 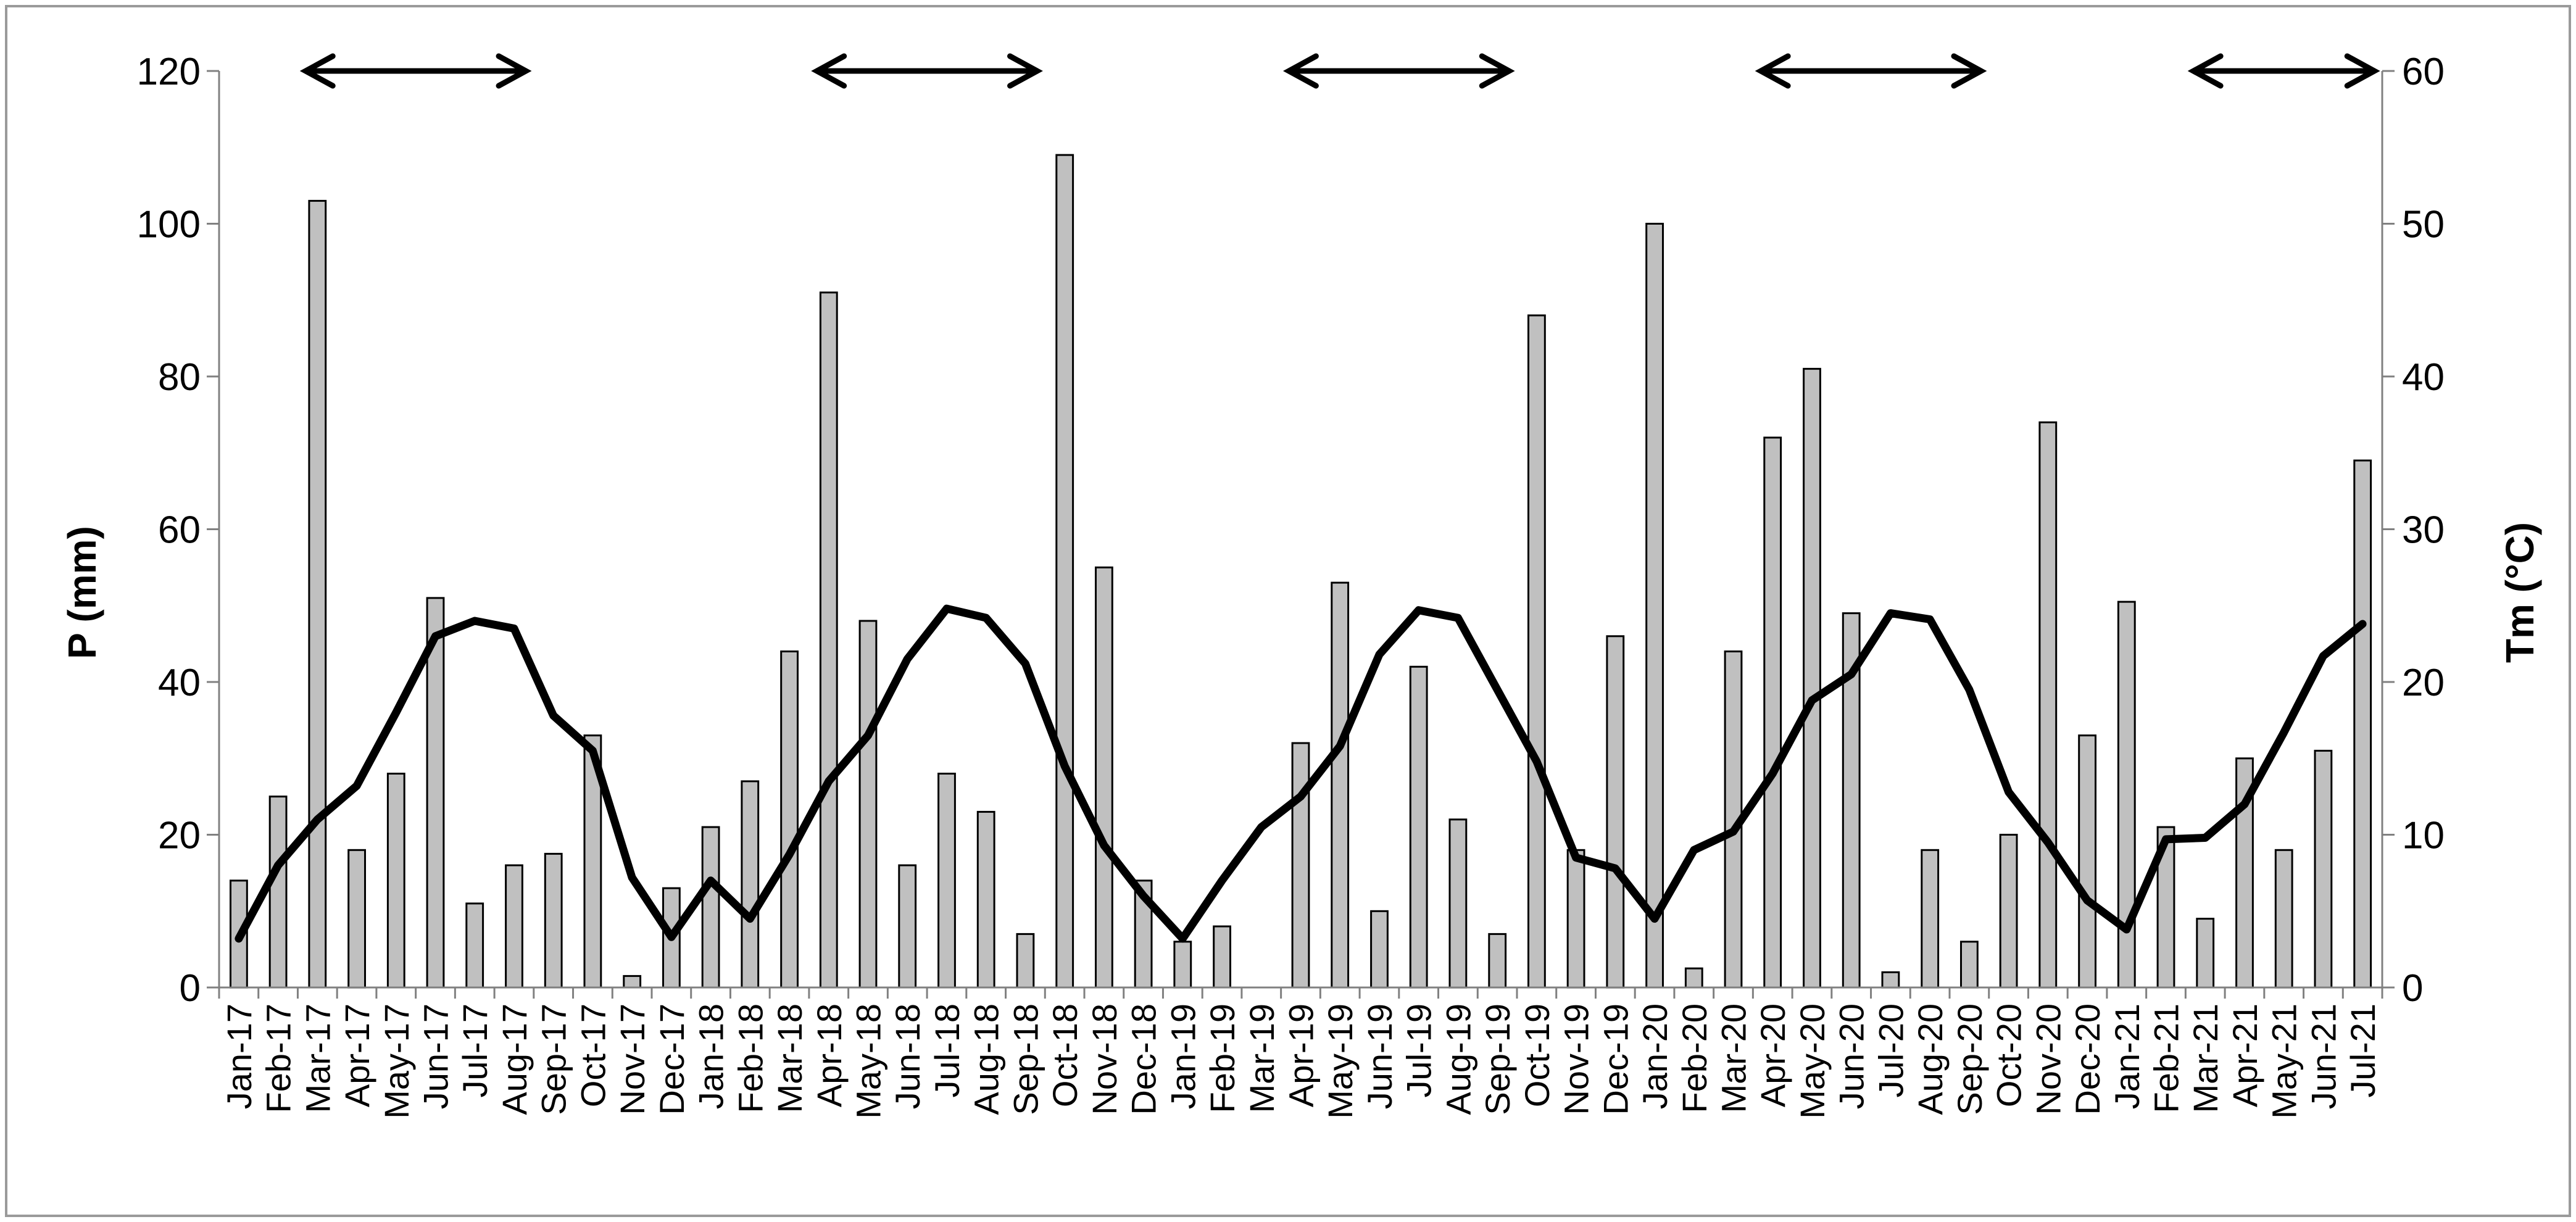 What do you see at coordinates (2284, 1061) in the screenshot?
I see `x-tick-label-may-21: May-21` at bounding box center [2284, 1061].